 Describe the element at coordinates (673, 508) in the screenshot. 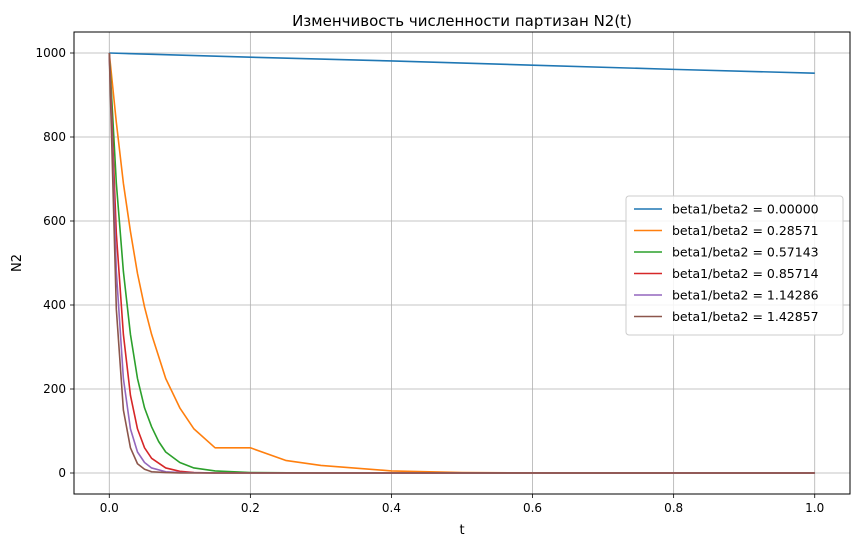

I see `x-tick-label: 0.8` at that location.